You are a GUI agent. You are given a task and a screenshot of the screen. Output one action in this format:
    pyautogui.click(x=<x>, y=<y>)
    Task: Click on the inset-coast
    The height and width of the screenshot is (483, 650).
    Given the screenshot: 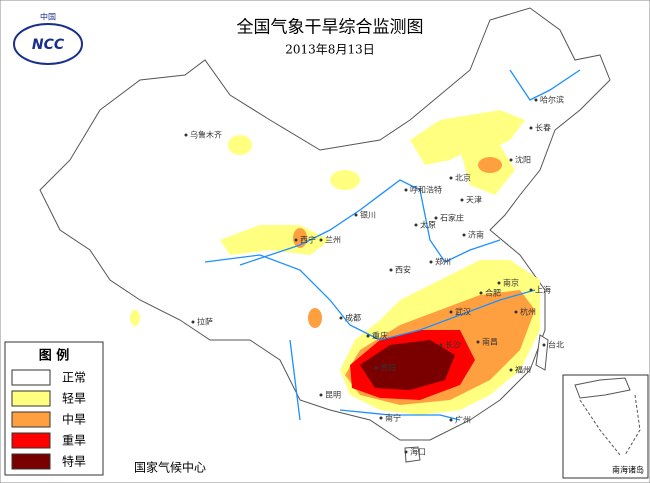 What is the action you would take?
    pyautogui.click(x=602, y=388)
    